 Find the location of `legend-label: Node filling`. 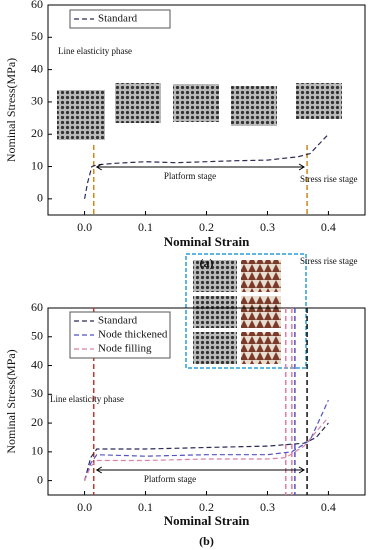

legend-label: Node filling is located at coordinates (125, 349).